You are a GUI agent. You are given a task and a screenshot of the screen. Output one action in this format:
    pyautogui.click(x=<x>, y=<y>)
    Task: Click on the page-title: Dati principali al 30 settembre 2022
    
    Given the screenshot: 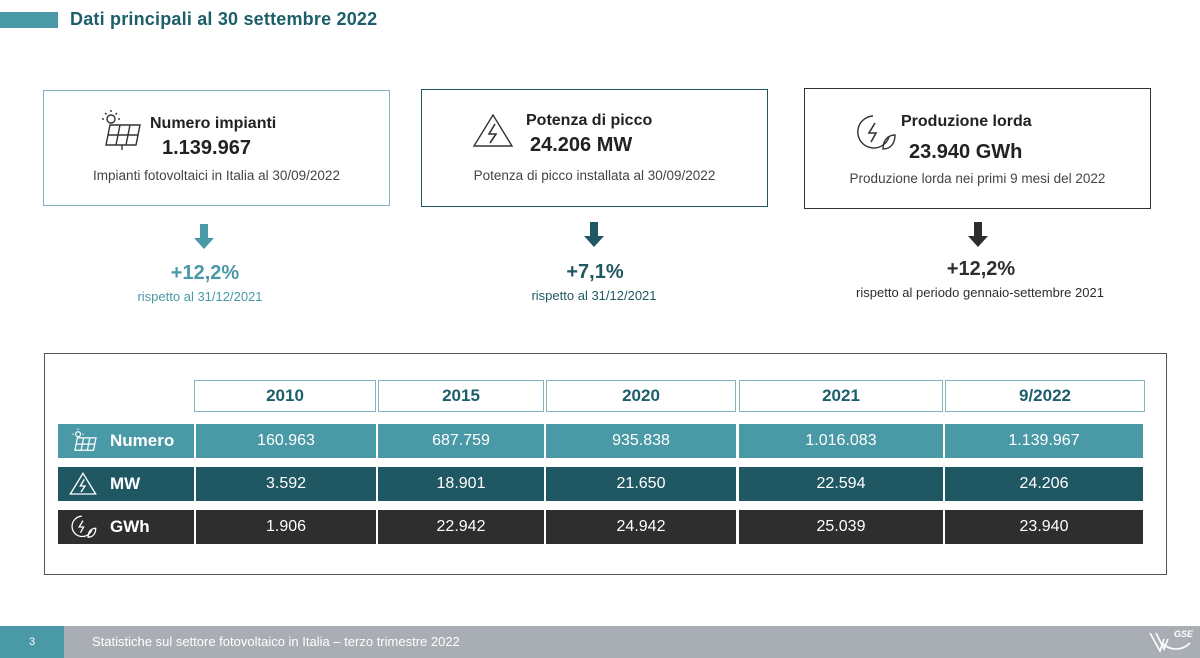 What is the action you would take?
    pyautogui.click(x=224, y=19)
    